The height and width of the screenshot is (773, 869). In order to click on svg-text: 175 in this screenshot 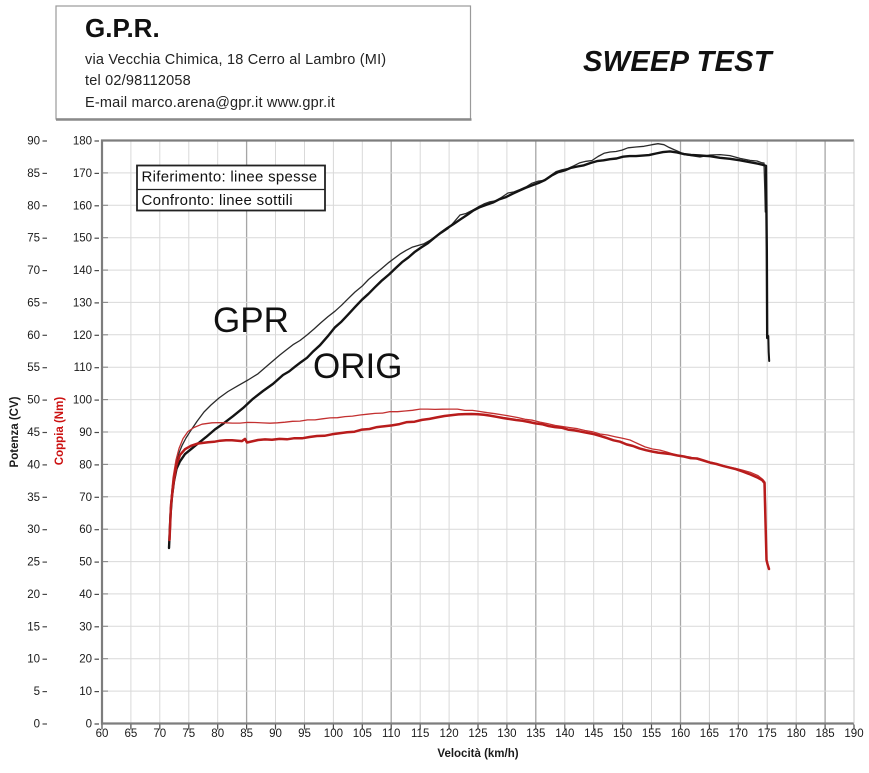, I will do `click(767, 734)`.